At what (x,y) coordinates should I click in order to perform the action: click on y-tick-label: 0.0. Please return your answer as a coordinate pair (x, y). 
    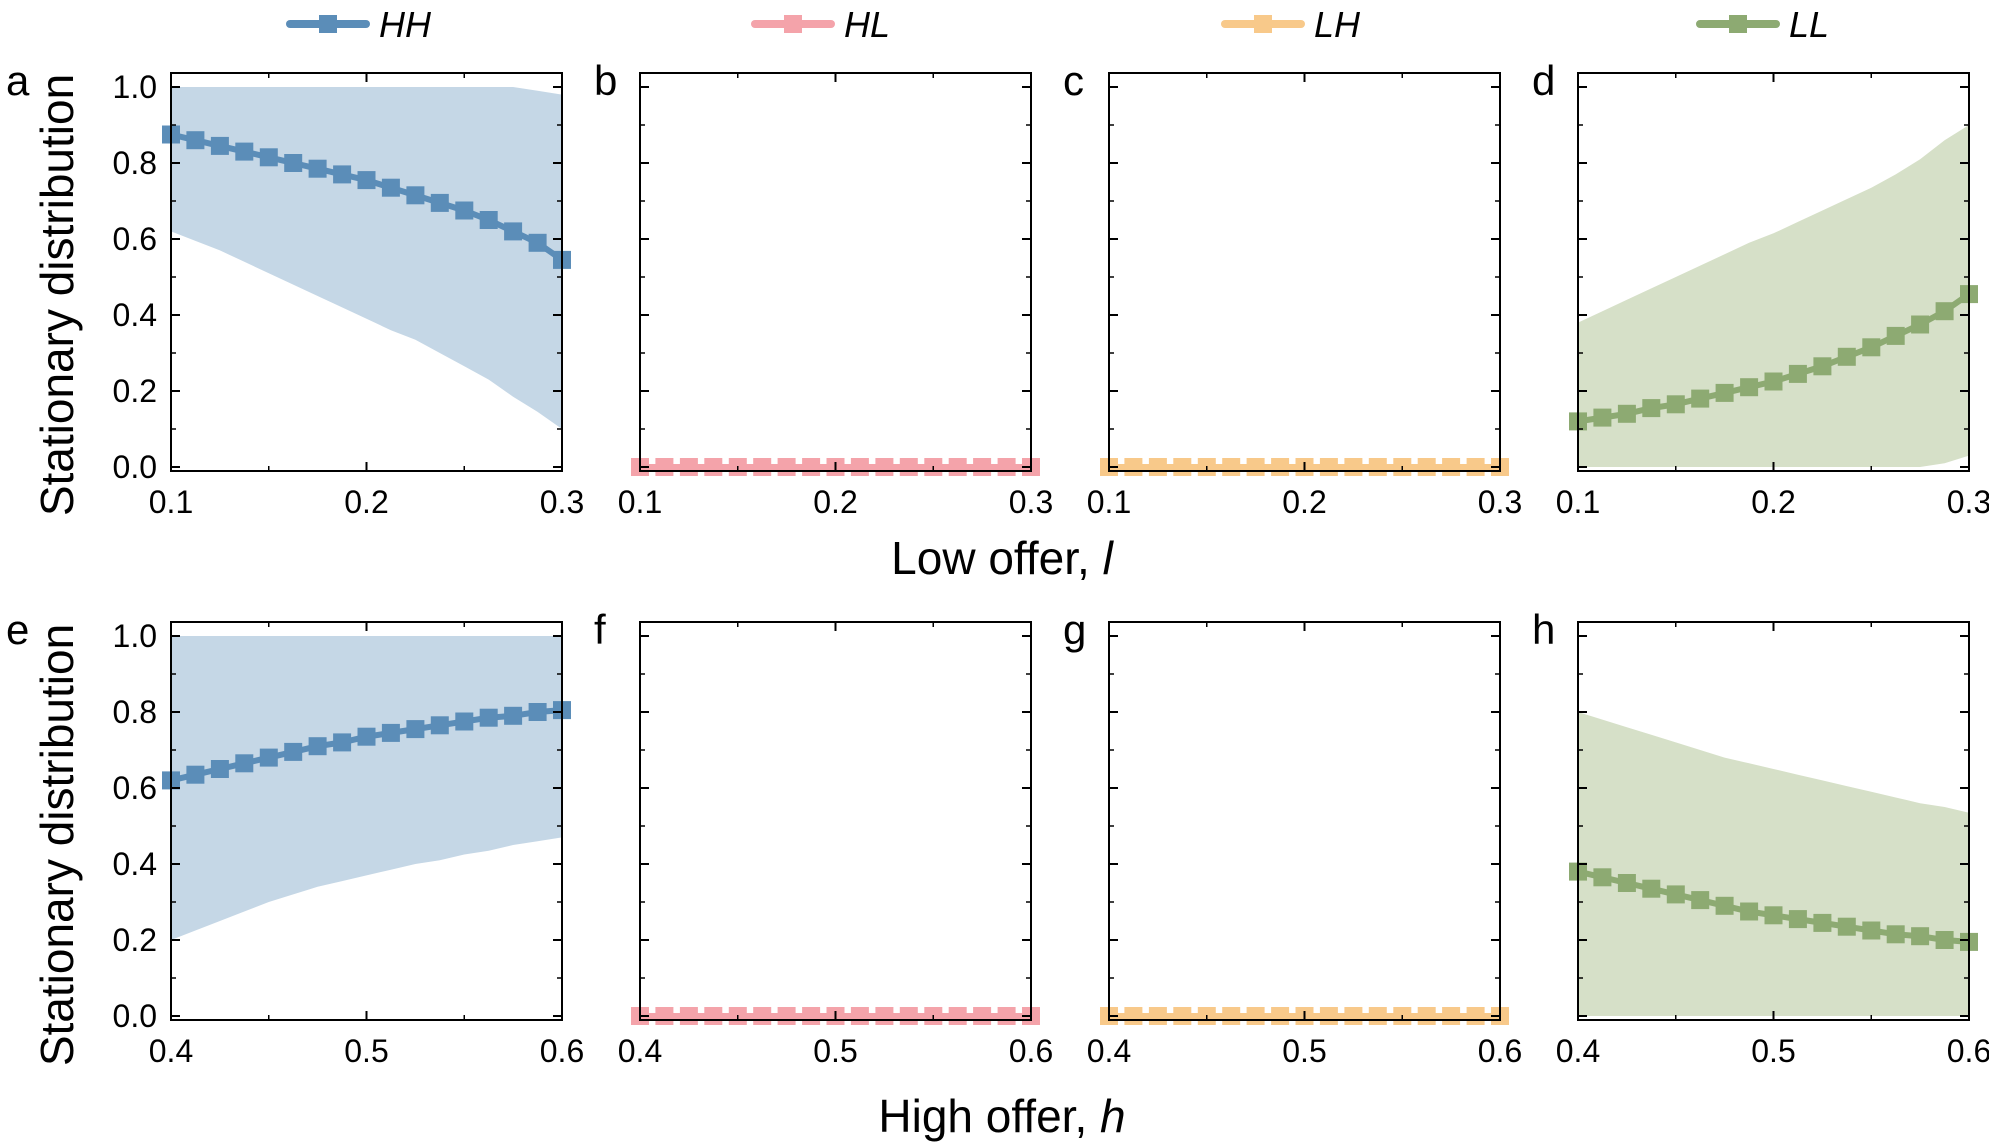
    Looking at the image, I should click on (135, 1016).